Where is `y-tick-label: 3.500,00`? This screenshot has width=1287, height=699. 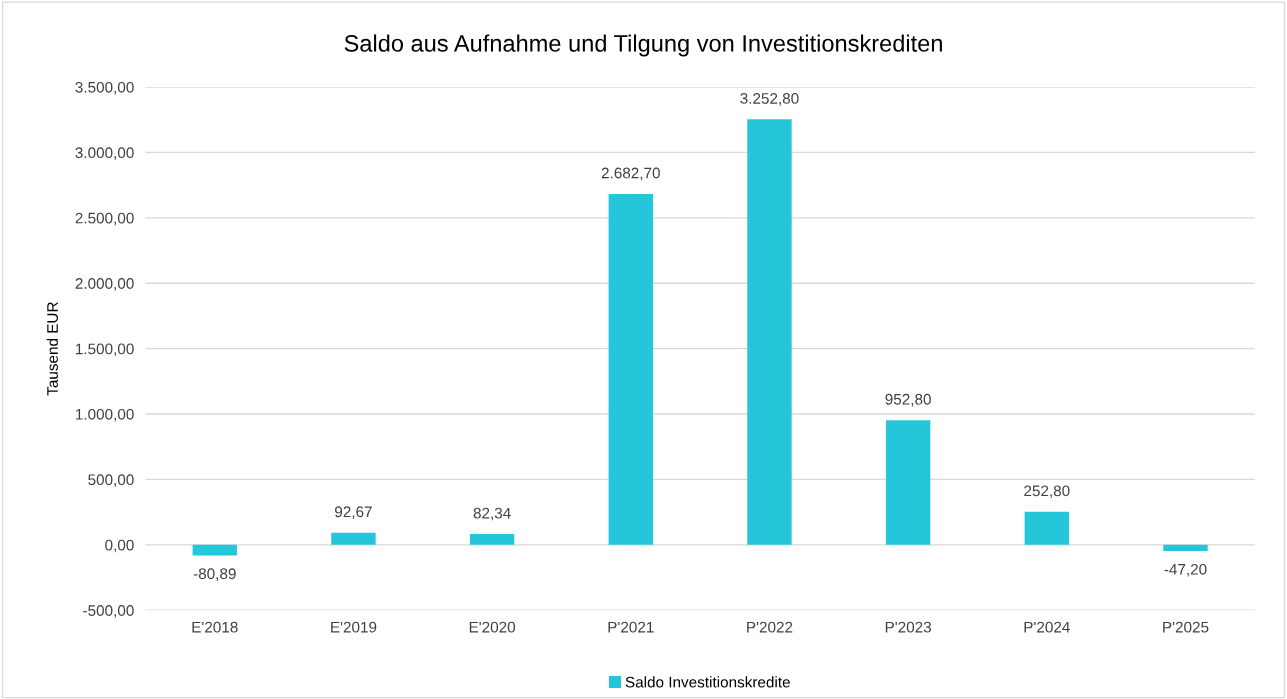 y-tick-label: 3.500,00 is located at coordinates (104, 88).